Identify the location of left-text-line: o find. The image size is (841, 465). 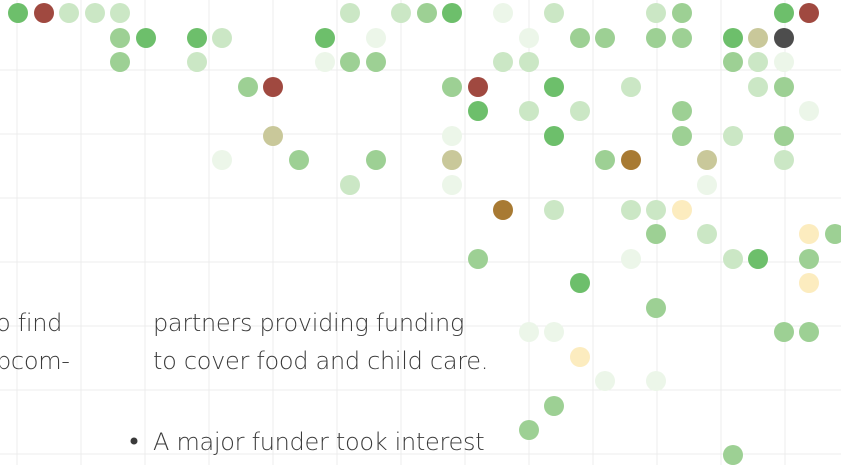
(31, 323).